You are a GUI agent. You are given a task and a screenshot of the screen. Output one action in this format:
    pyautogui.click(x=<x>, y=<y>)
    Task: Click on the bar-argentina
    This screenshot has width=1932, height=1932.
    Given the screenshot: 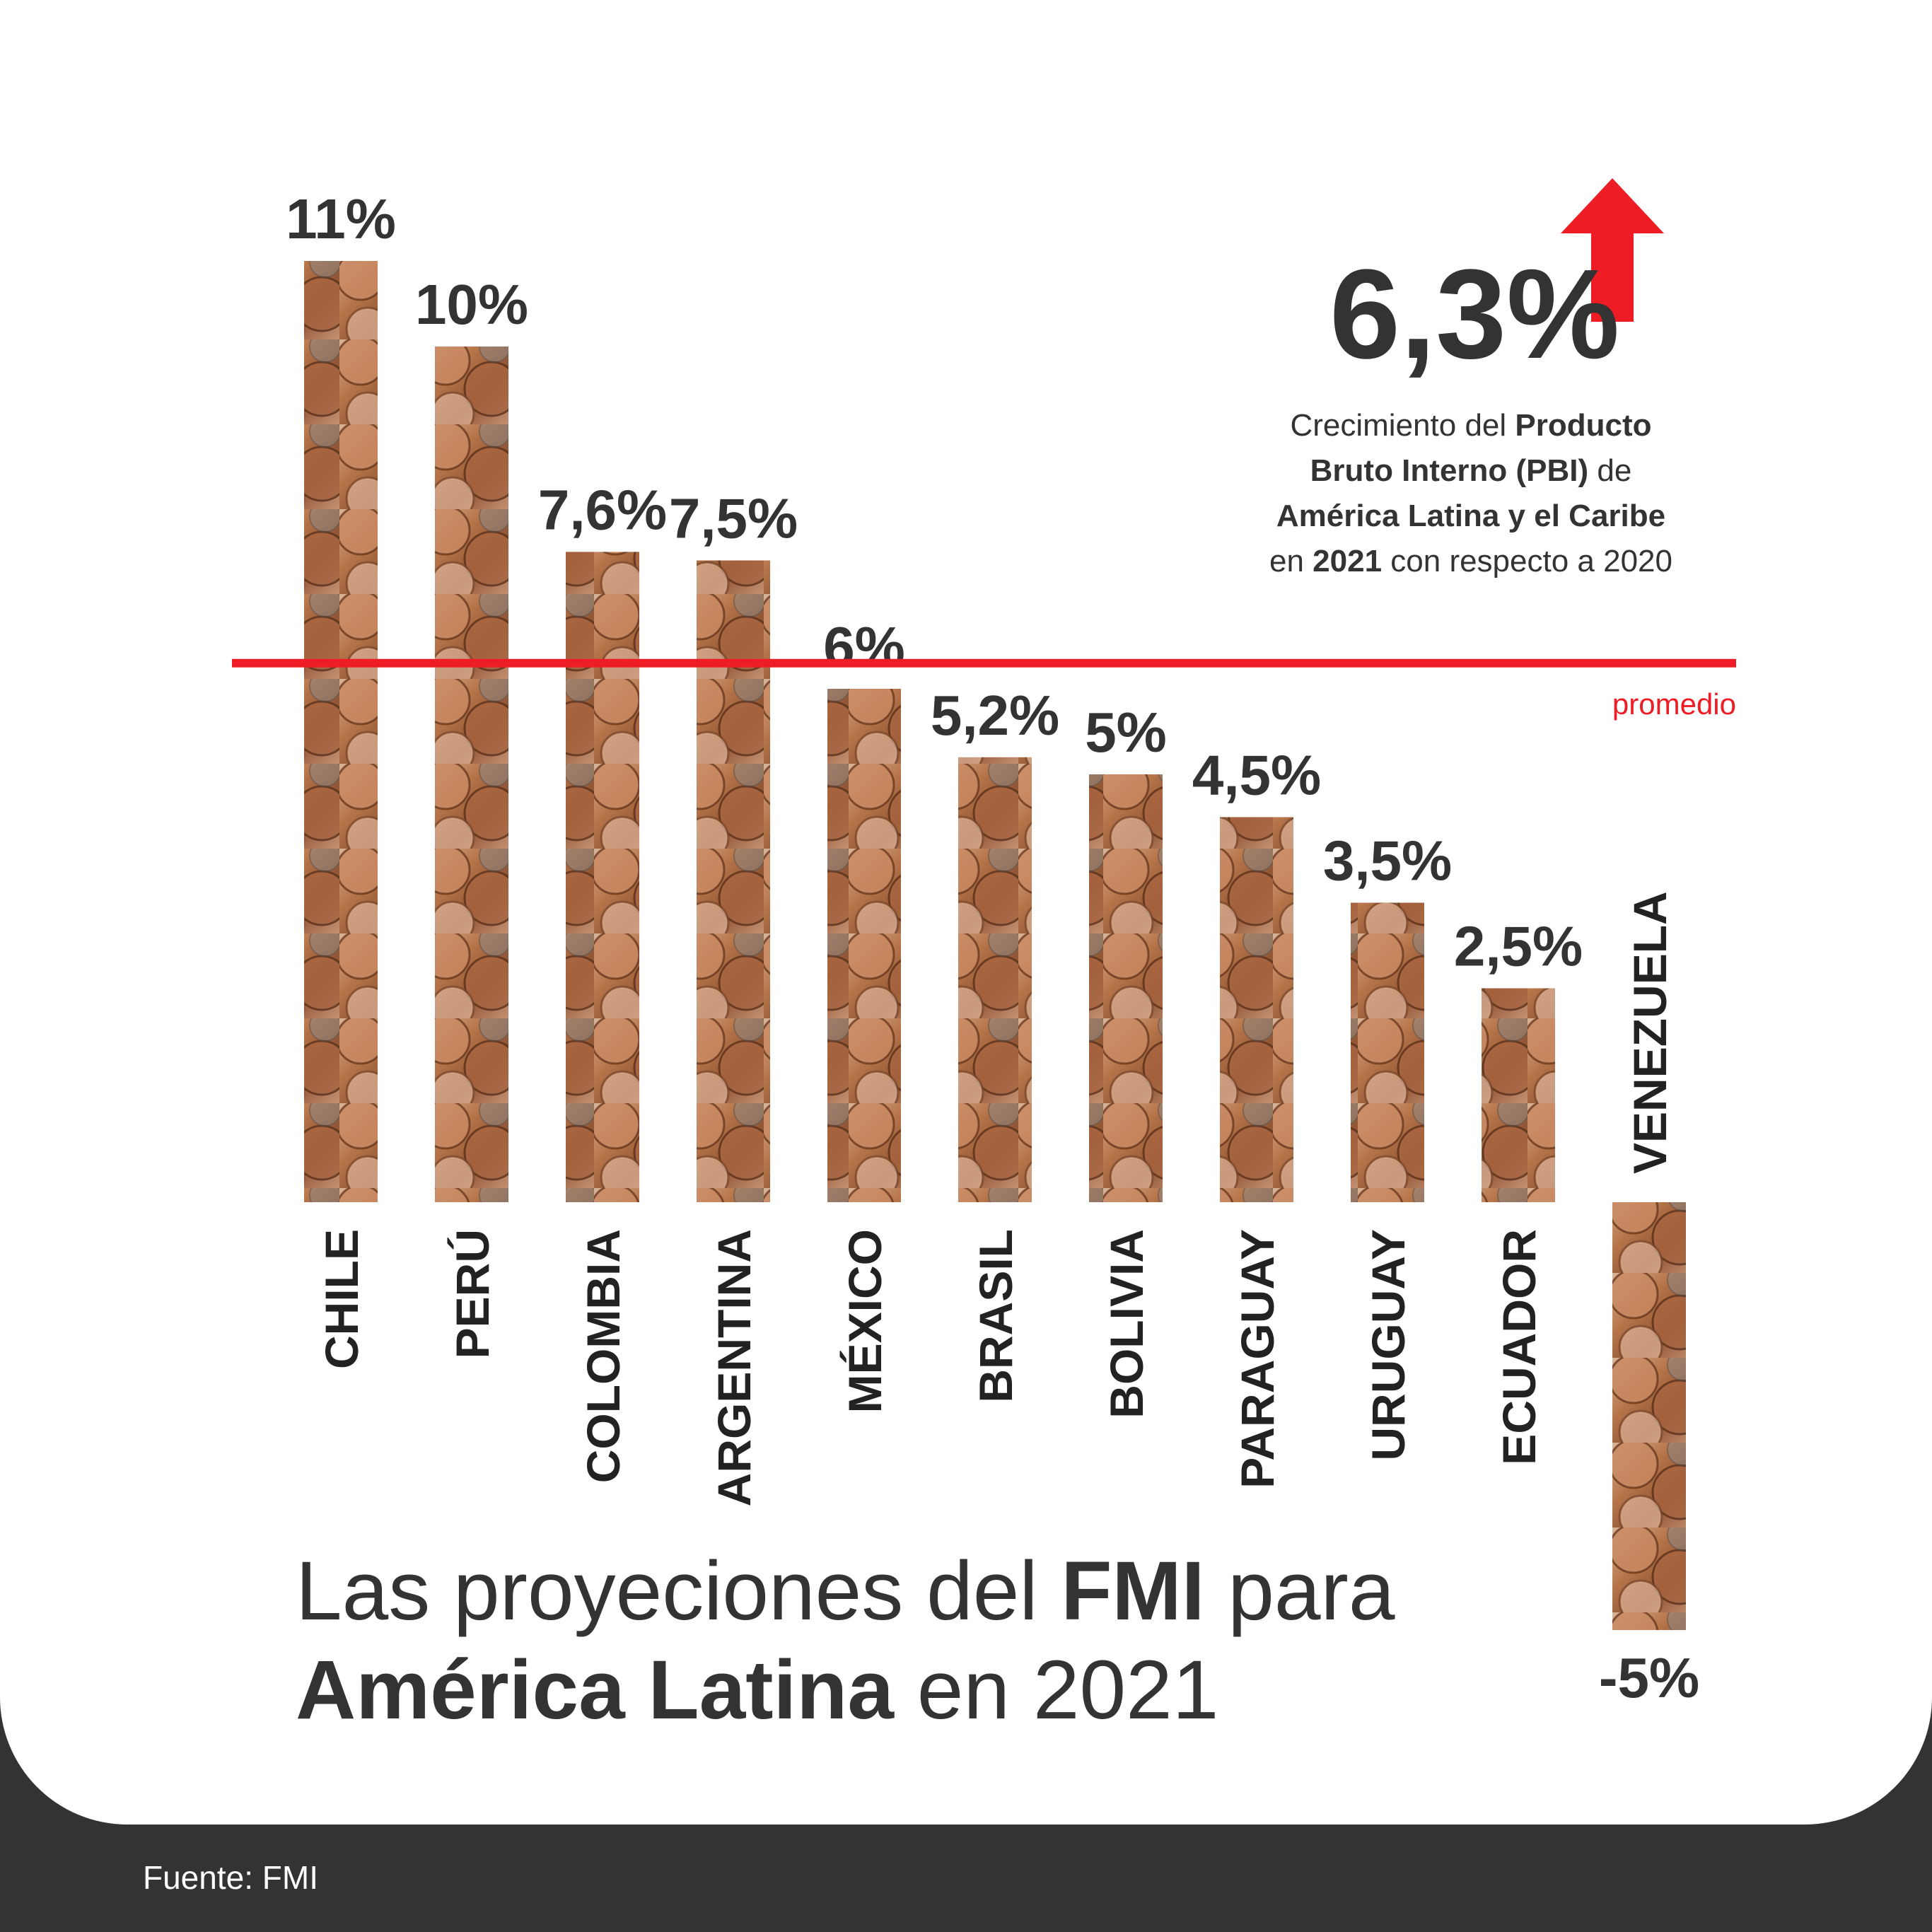 What is the action you would take?
    pyautogui.click(x=733, y=881)
    